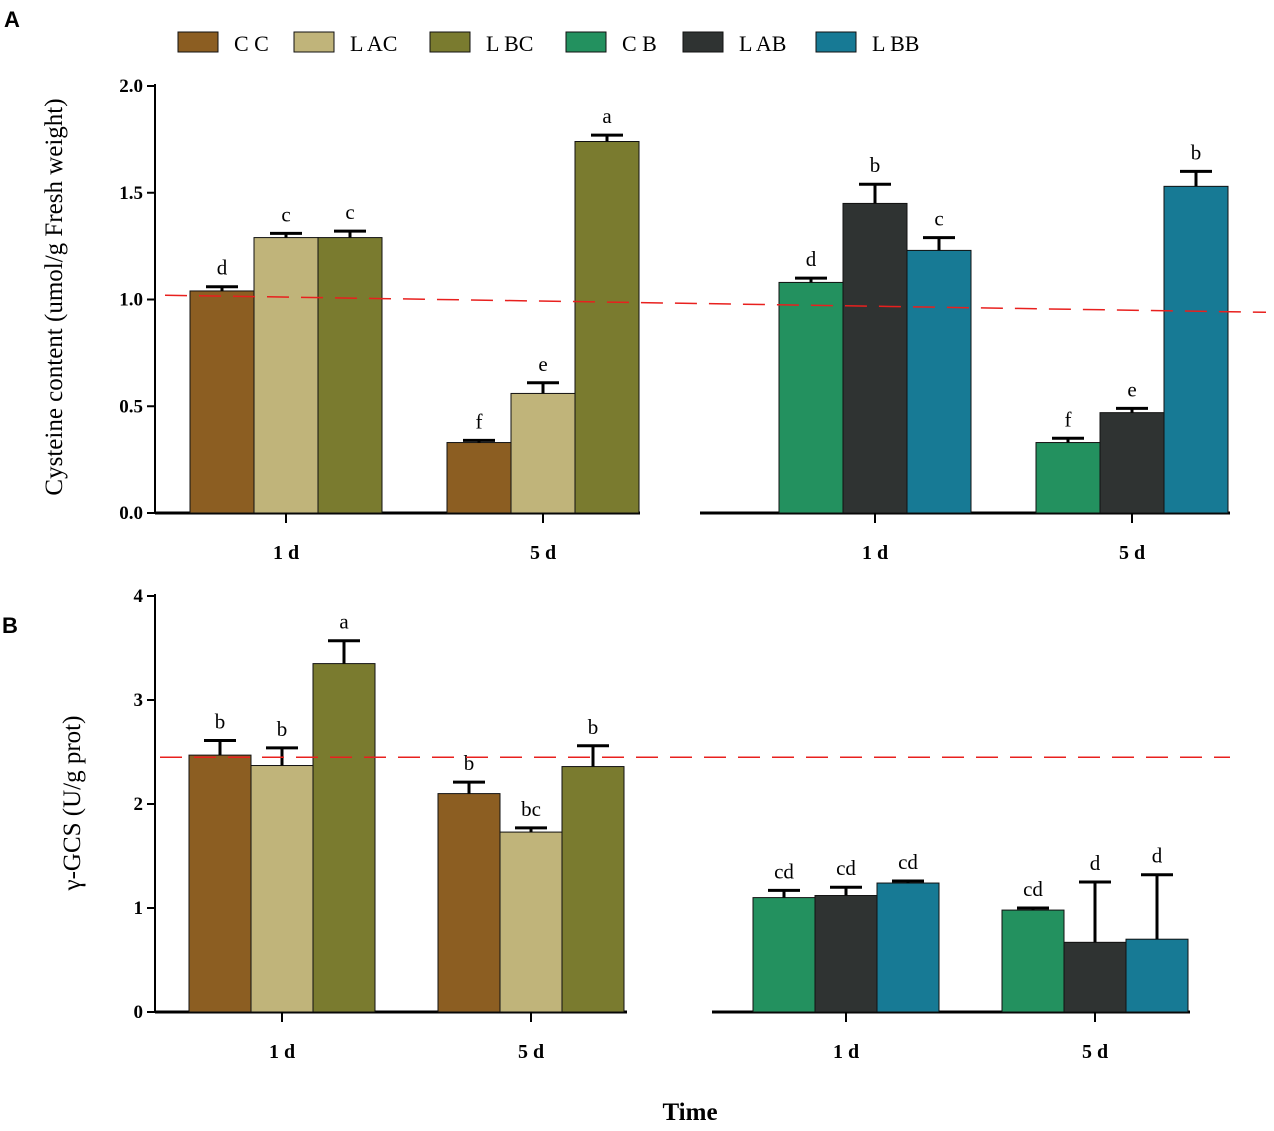  Describe the element at coordinates (344, 838) in the screenshot. I see `panel-b-bar-lbc-group1` at that location.